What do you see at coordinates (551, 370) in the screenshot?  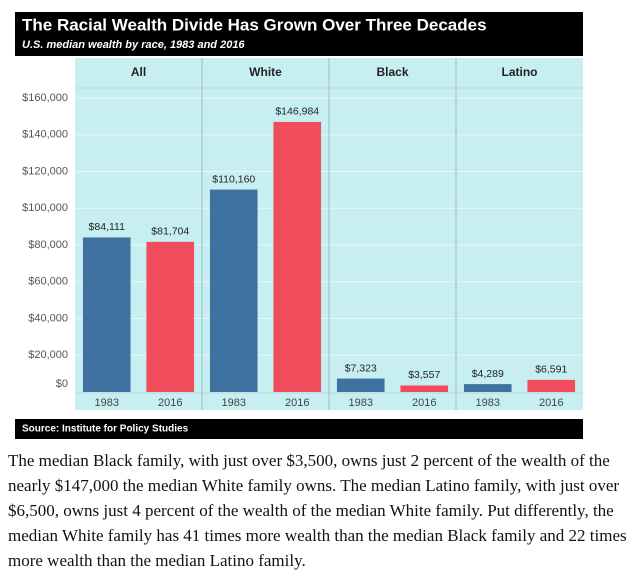 I see `value-label: $6,591` at bounding box center [551, 370].